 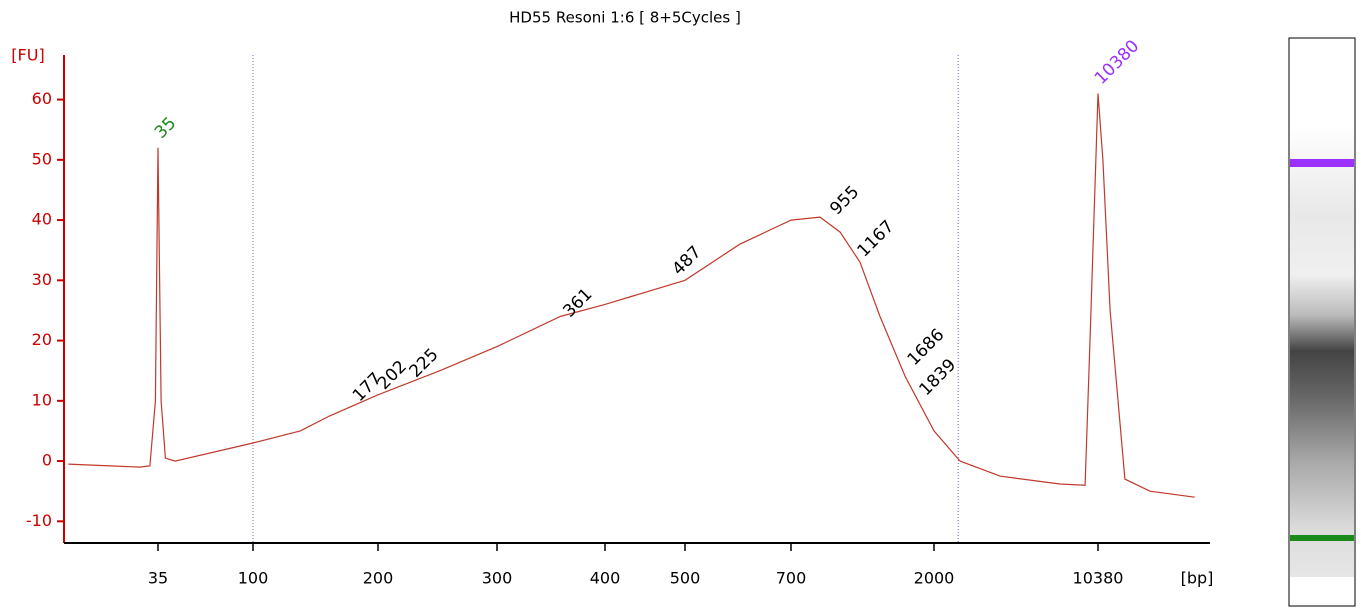 I want to click on x-tick-label: 35, so click(x=158, y=578).